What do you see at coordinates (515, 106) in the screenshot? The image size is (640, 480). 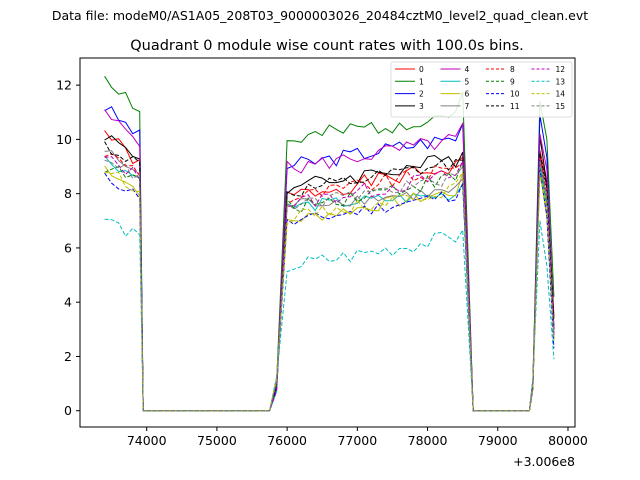 I see `legend-label: 11` at bounding box center [515, 106].